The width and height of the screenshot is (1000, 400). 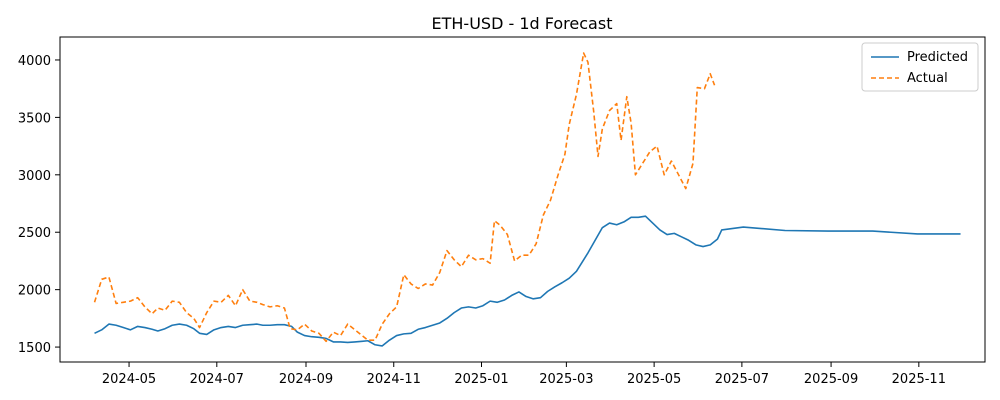 I want to click on x-tick-label: 2025-01, so click(x=481, y=379).